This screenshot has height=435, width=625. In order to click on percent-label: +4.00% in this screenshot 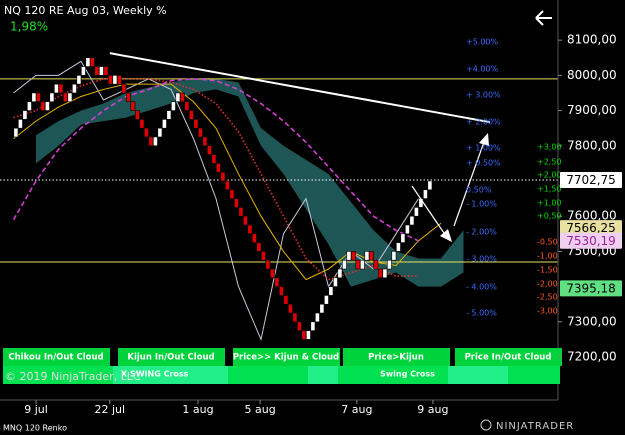, I will do `click(482, 69)`.